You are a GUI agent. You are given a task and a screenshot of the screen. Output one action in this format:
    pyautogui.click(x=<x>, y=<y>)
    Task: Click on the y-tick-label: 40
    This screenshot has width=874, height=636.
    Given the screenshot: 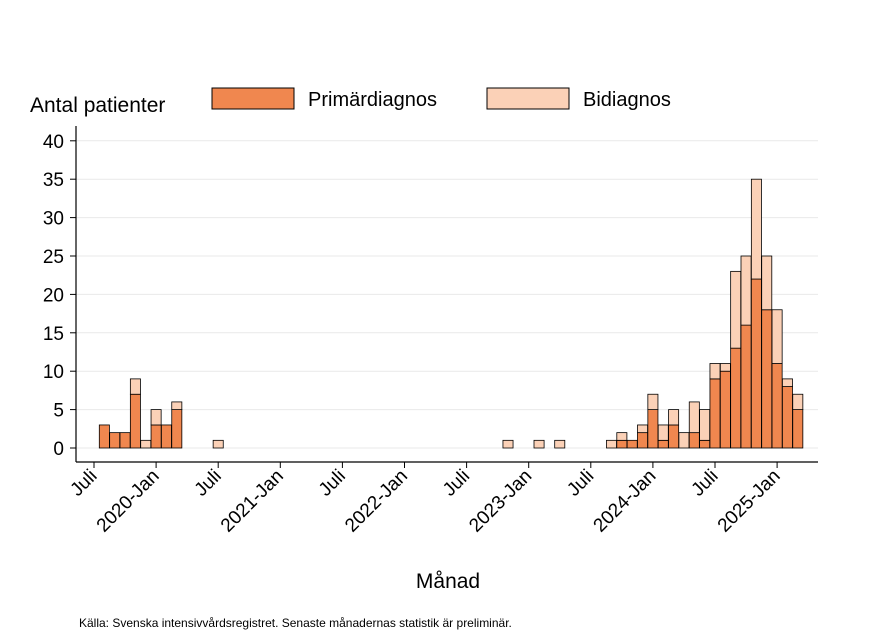 What is the action you would take?
    pyautogui.click(x=53, y=142)
    